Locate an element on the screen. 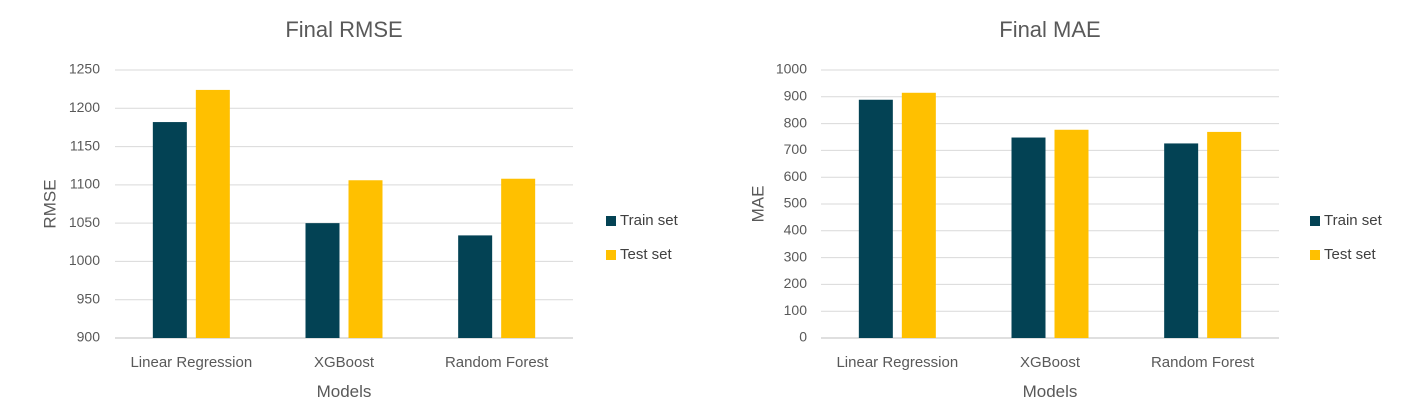  y-tick-labels: 0 100 200 300 400 500 600 700 800 900 1000 is located at coordinates (791, 203).